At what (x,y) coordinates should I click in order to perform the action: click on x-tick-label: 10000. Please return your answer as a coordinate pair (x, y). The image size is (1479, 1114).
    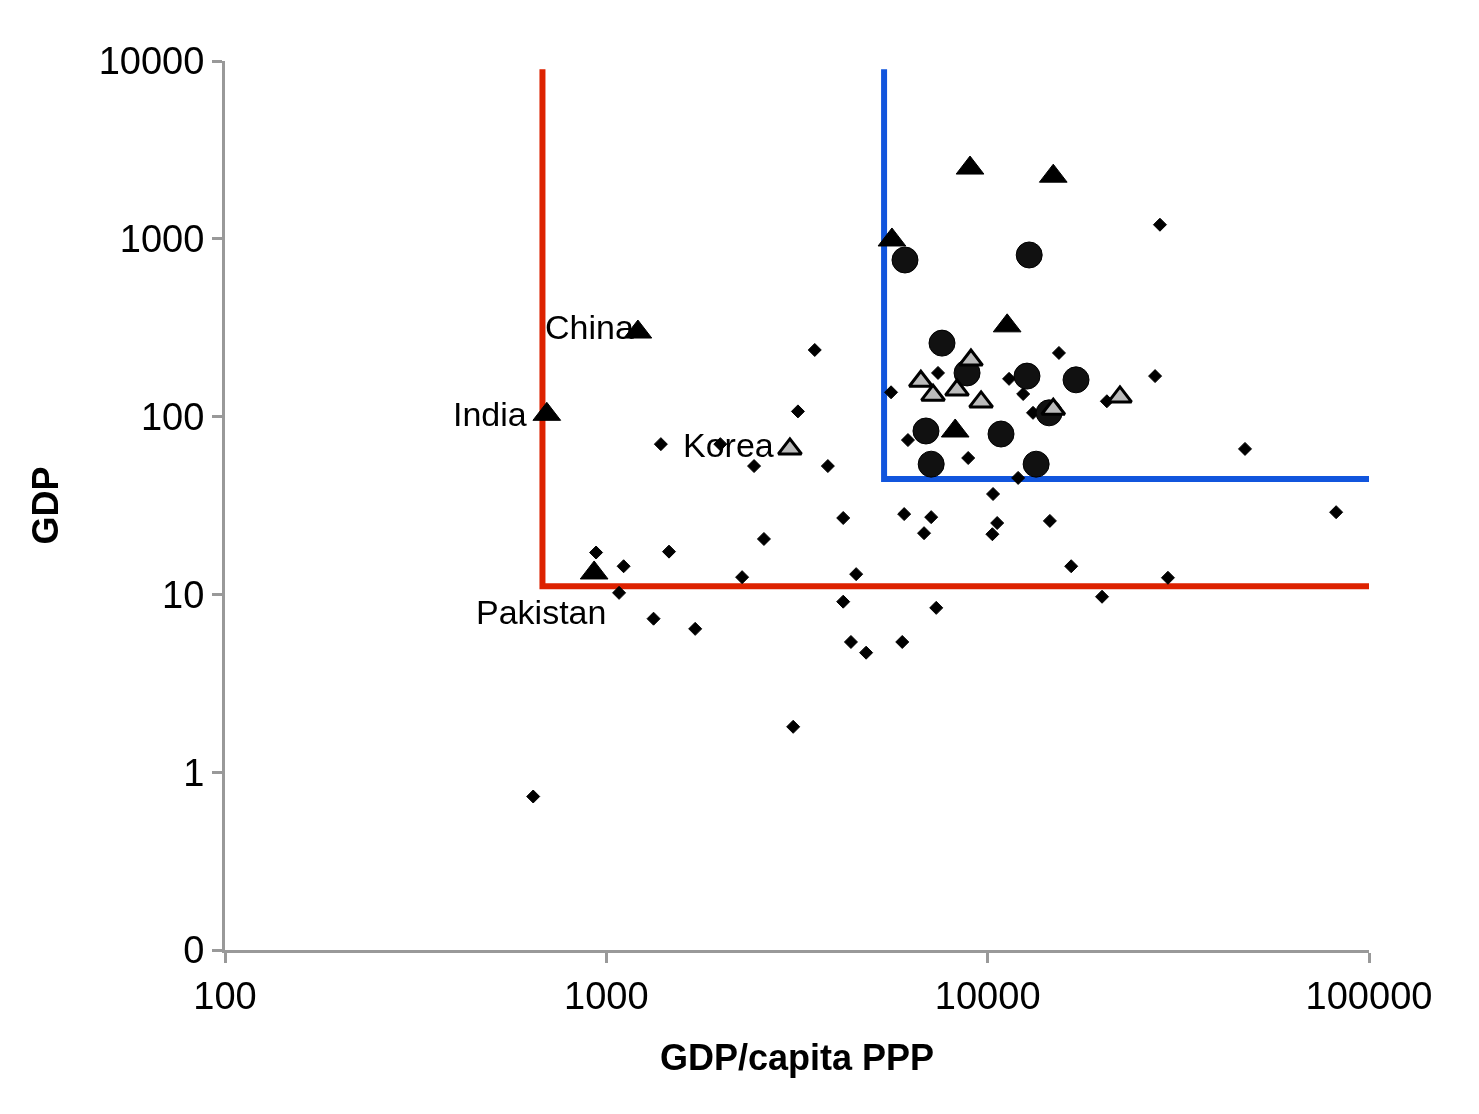
    Looking at the image, I should click on (987, 995).